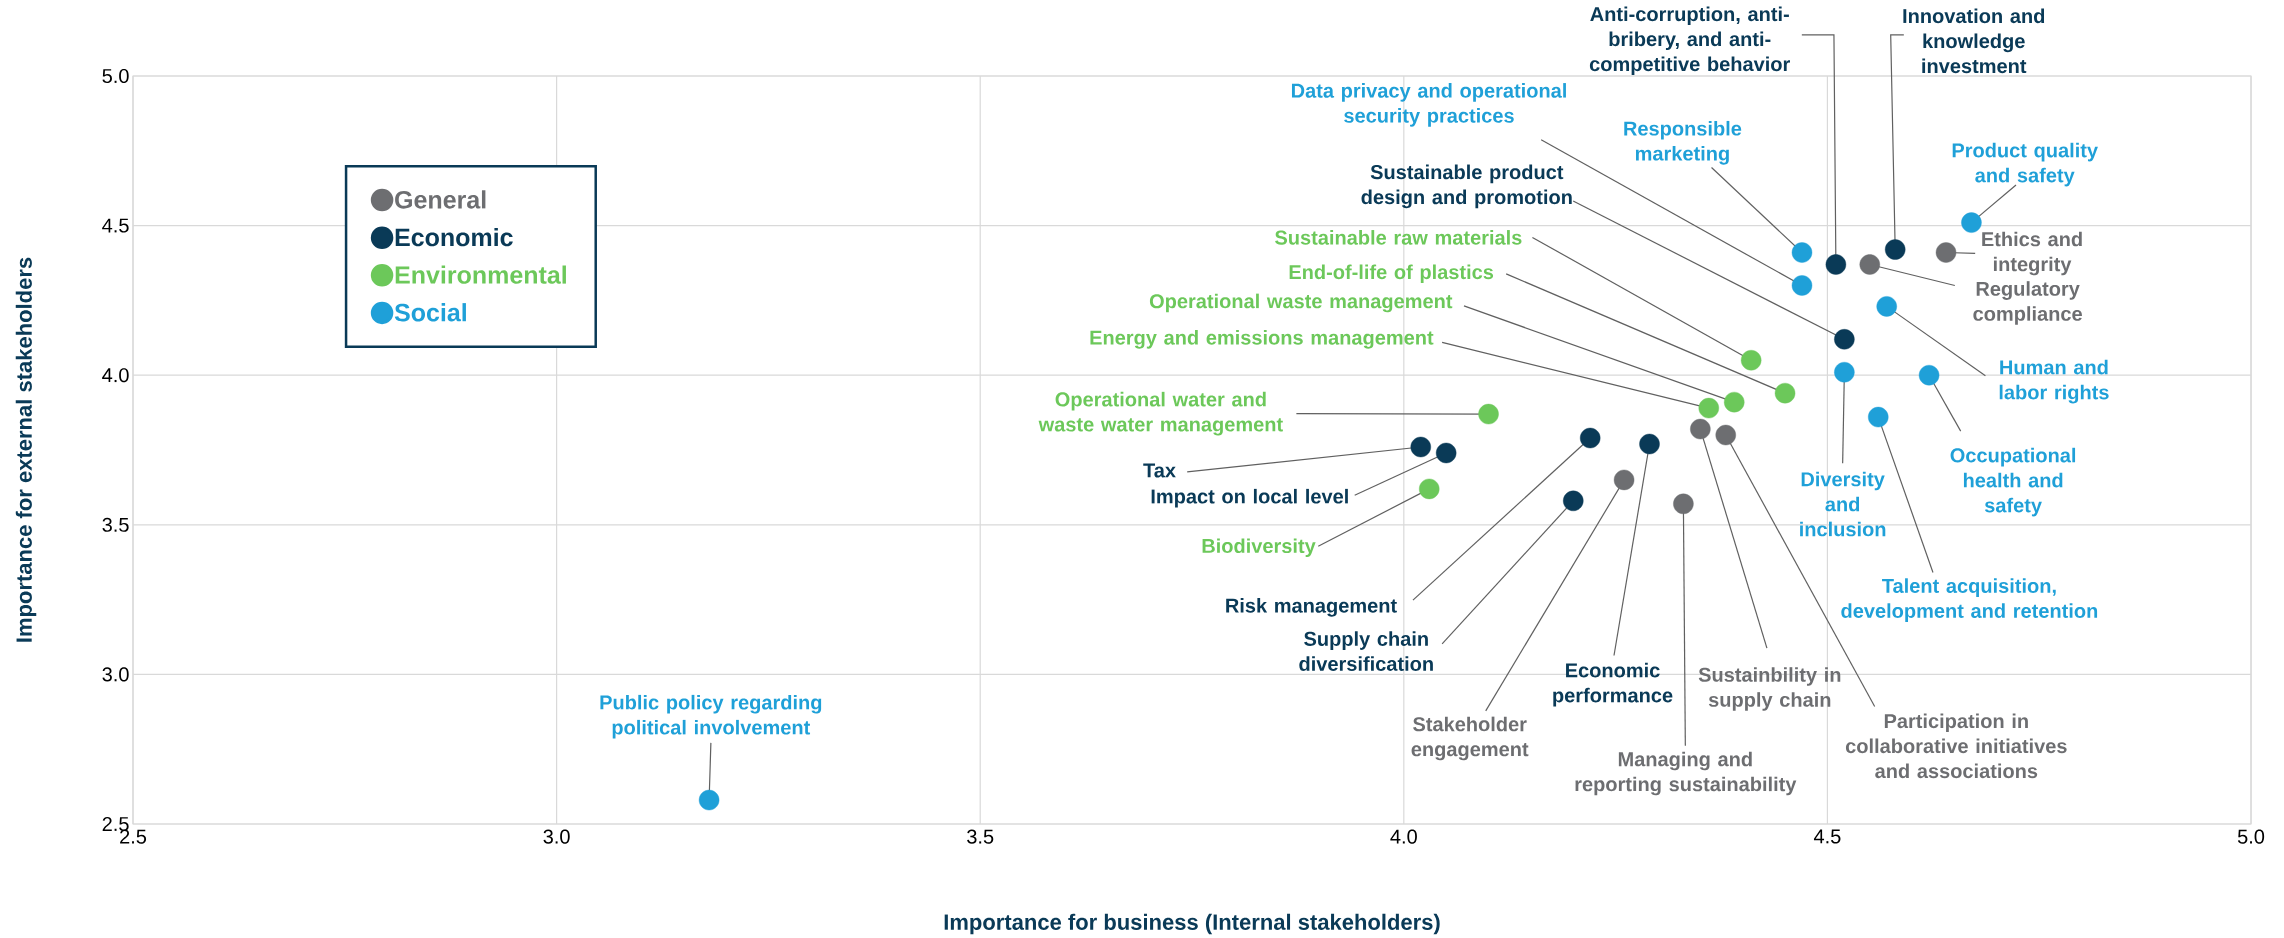  Describe the element at coordinates (26, 449) in the screenshot. I see `y-axis-title: Importance for external stakeholders` at that location.